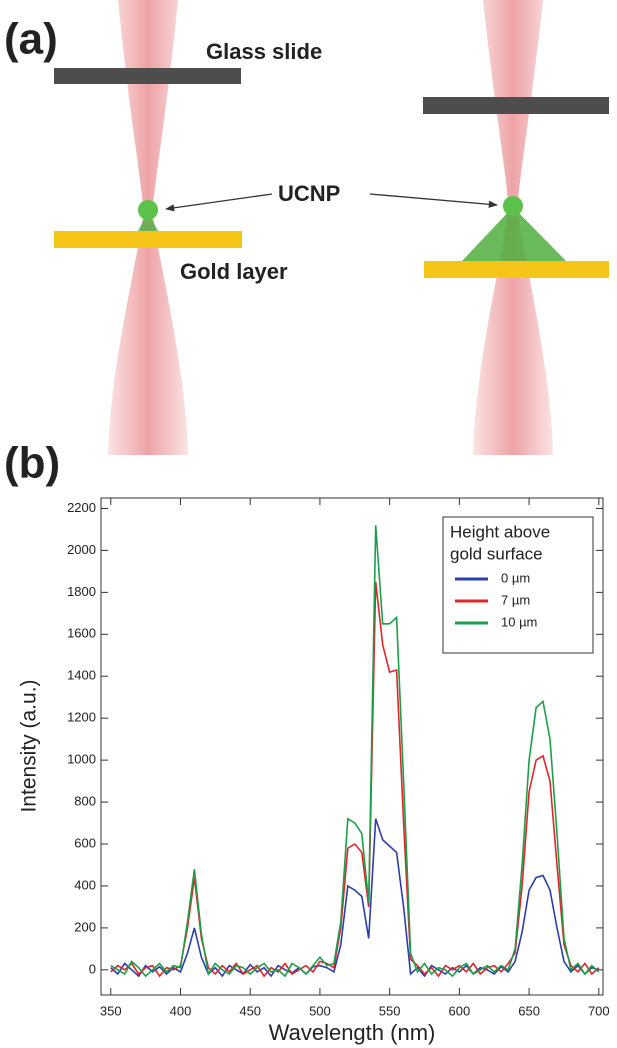 Image resolution: width=617 pixels, height=1048 pixels. Describe the element at coordinates (85, 801) in the screenshot. I see `y-tick-label: 800` at that location.